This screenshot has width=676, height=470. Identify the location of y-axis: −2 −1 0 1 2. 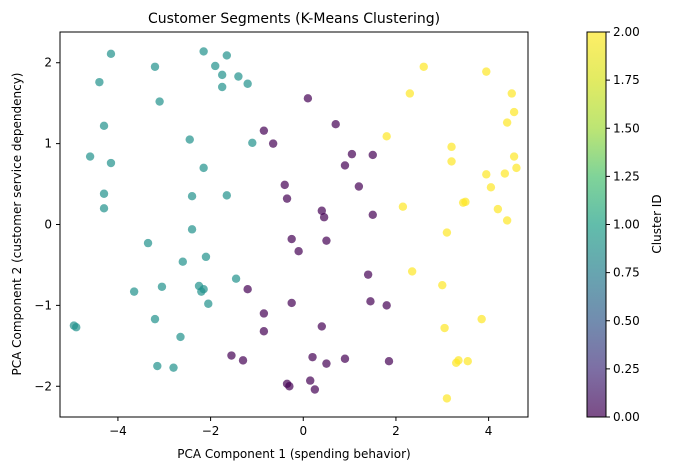
(47, 224).